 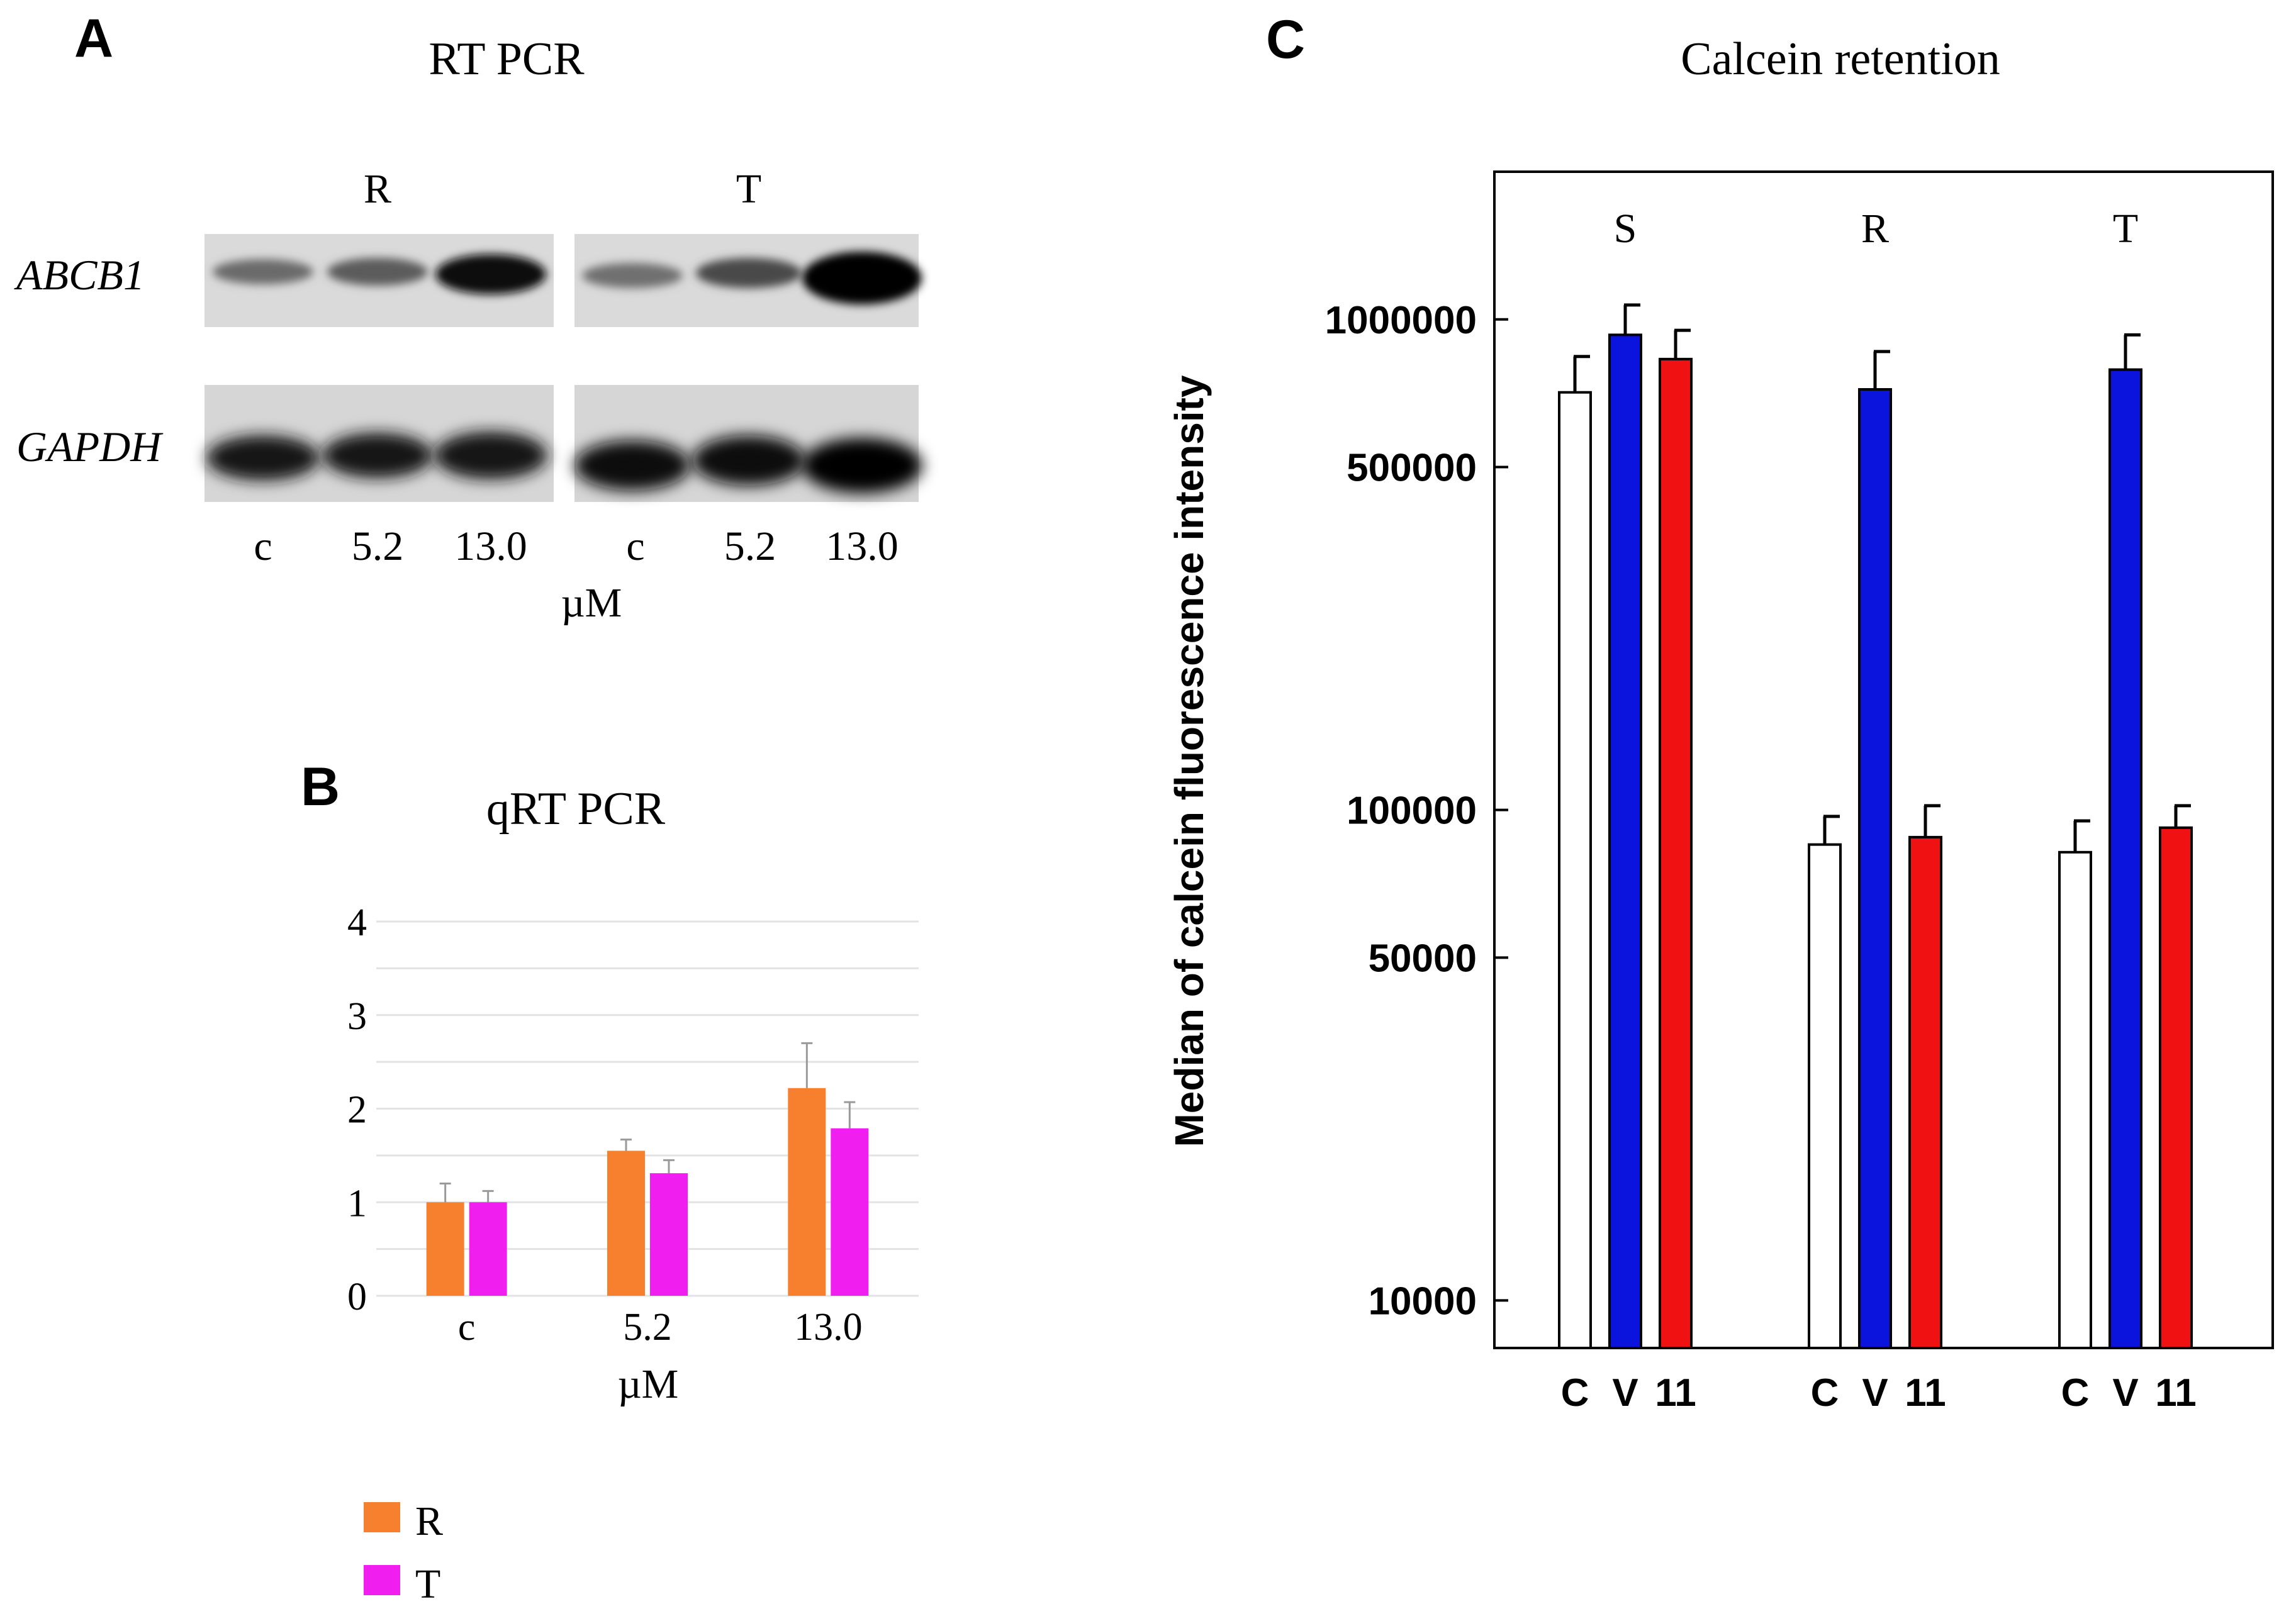 I want to click on chart-b-legend: R T, so click(x=403, y=1552).